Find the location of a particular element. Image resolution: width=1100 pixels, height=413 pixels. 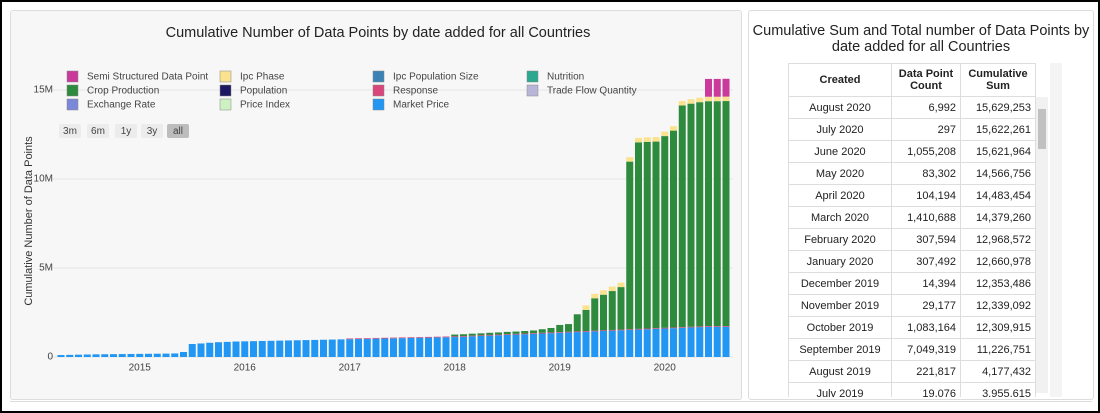

range-button: 3m is located at coordinates (70, 131).